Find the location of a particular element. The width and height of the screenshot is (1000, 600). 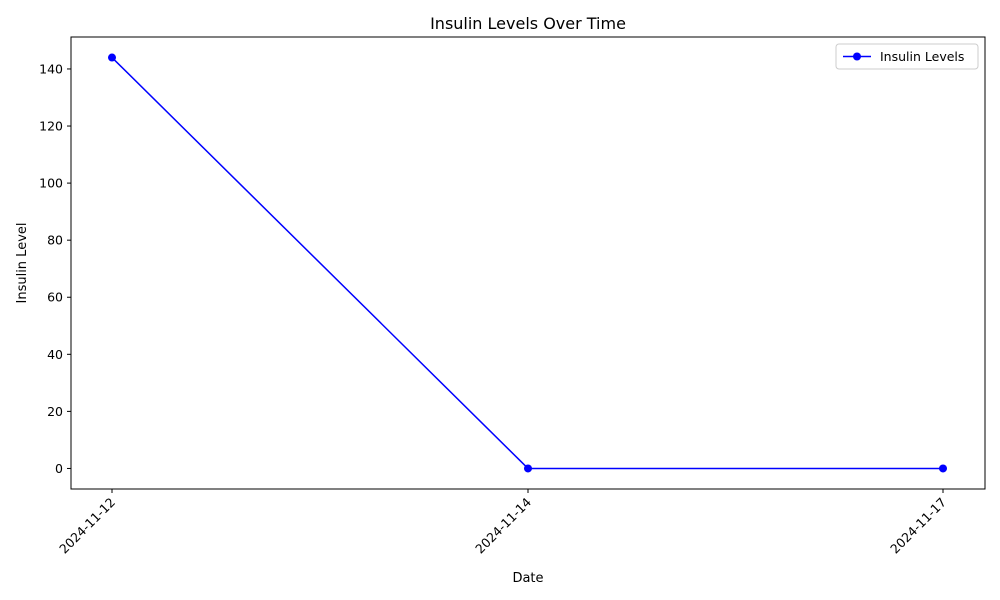

y-tick-label: 60 is located at coordinates (55, 297).